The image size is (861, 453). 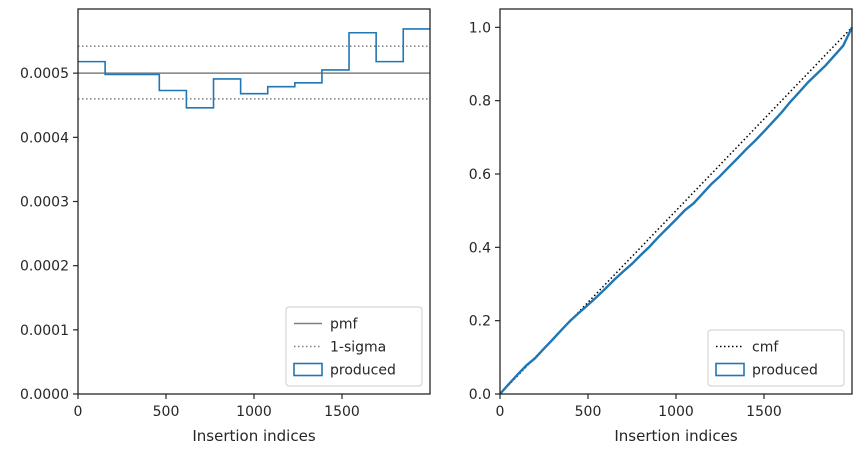 I want to click on y-tick-label: 0.0001, so click(x=44, y=331).